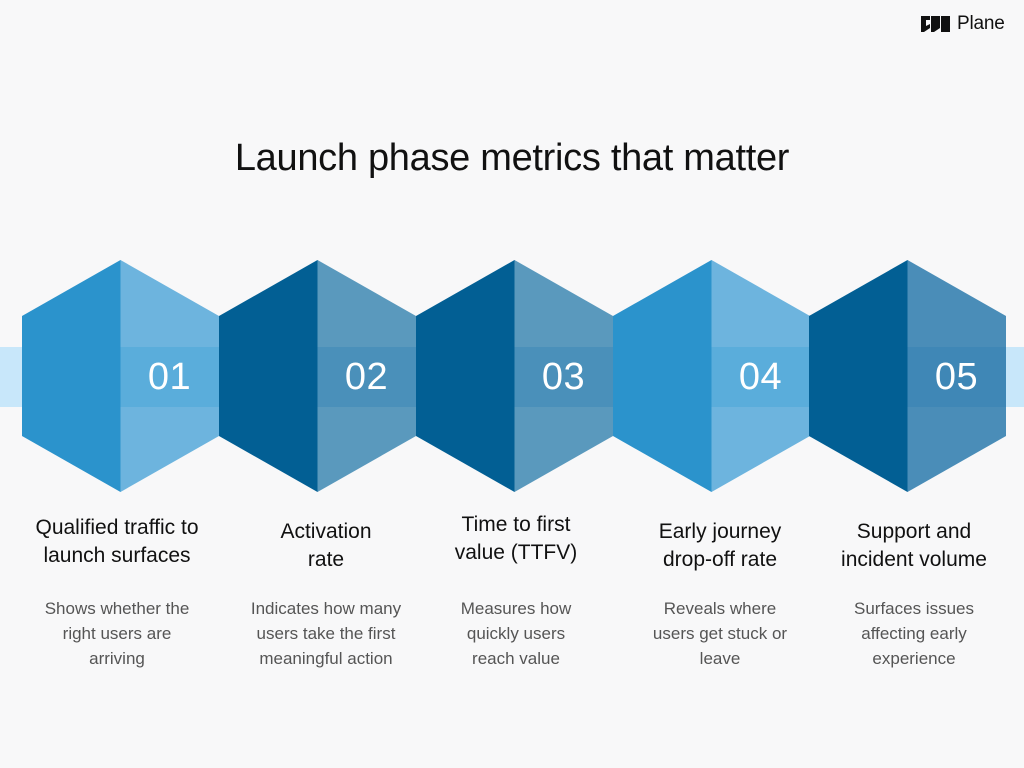  Describe the element at coordinates (516, 633) in the screenshot. I see `metric-description: Measures how quickly users reach value` at that location.